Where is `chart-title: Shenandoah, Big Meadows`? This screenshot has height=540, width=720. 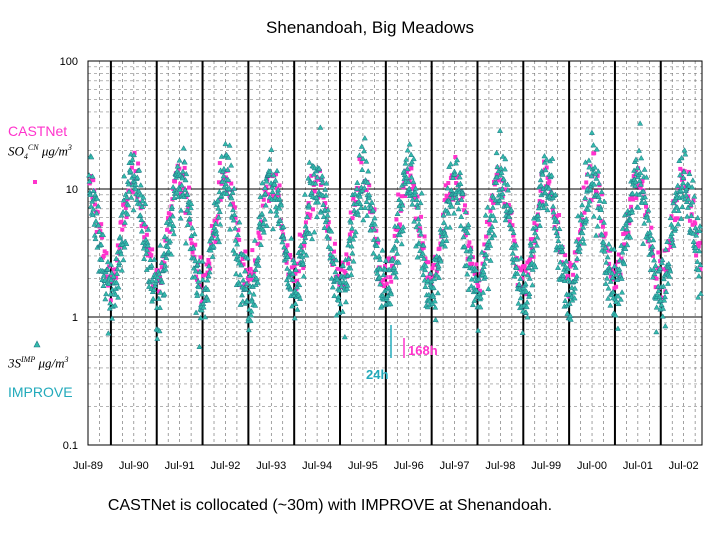
chart-title: Shenandoah, Big Meadows is located at coordinates (370, 27).